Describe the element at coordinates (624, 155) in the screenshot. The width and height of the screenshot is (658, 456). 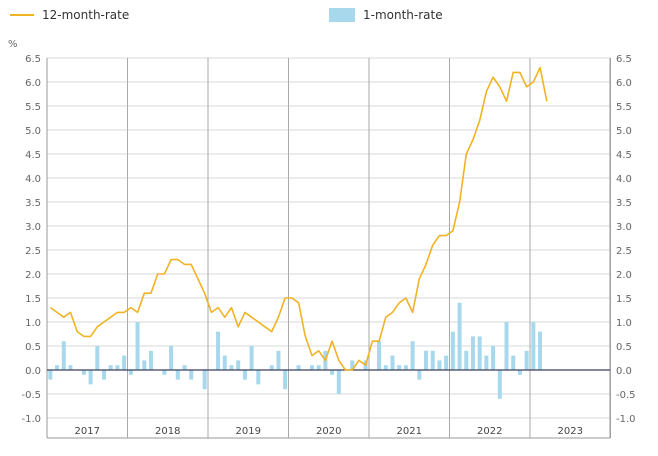
I see `y-tick-label-right: 4.5` at that location.